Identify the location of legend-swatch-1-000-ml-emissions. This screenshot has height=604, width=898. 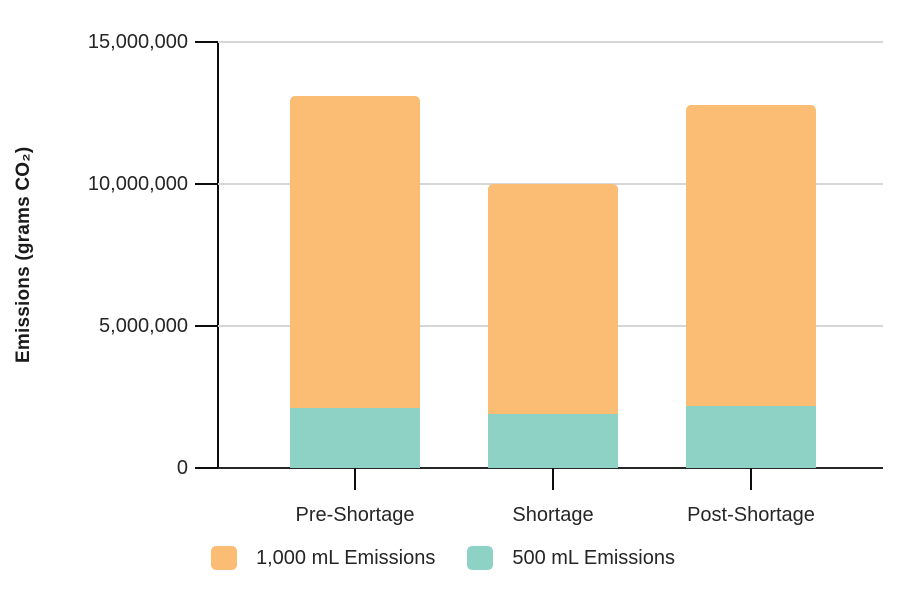
(224, 558).